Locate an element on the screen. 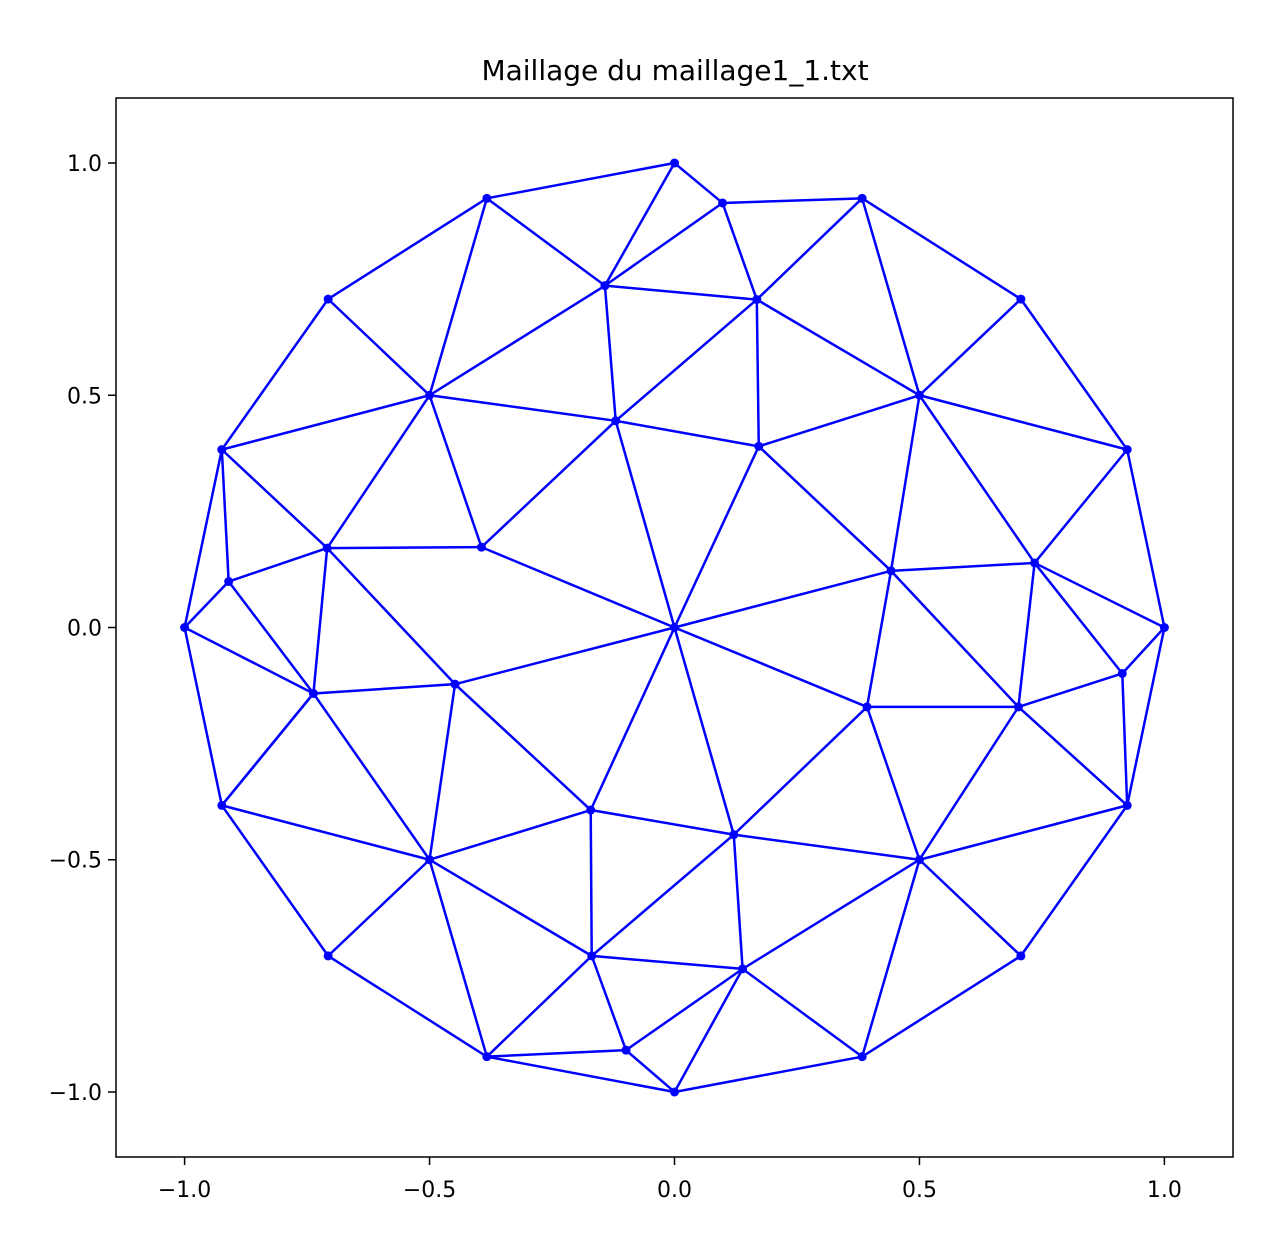  y-tick-label: 0.0 is located at coordinates (84, 629).